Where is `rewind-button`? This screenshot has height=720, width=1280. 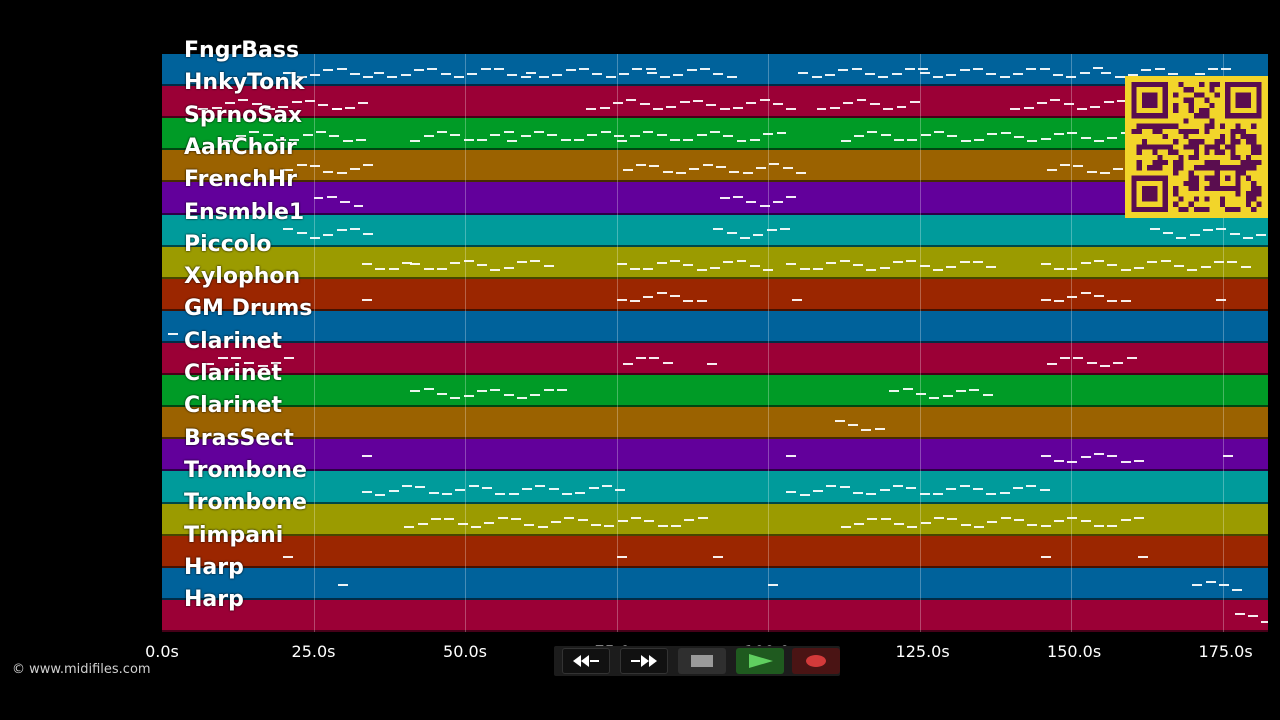
rewind-button is located at coordinates (586, 661).